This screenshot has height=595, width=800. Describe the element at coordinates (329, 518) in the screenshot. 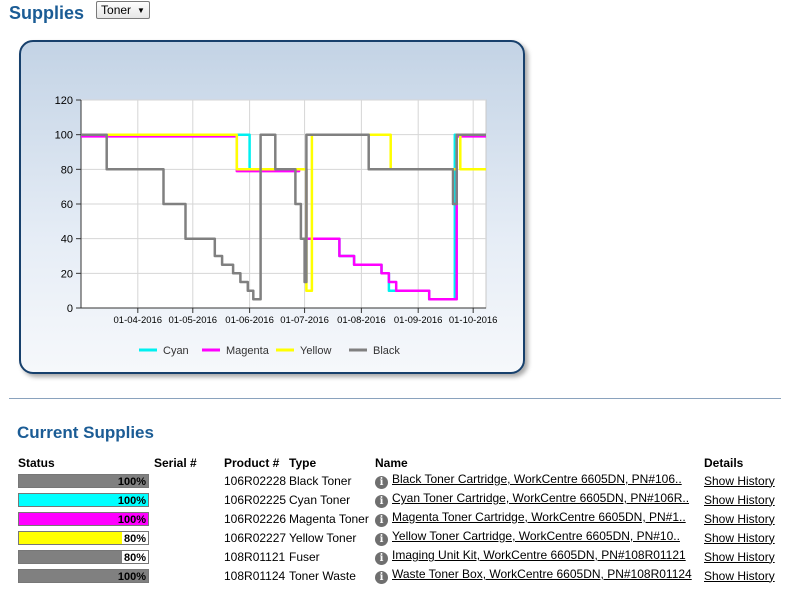

I see `type-cell: Magenta Toner` at that location.